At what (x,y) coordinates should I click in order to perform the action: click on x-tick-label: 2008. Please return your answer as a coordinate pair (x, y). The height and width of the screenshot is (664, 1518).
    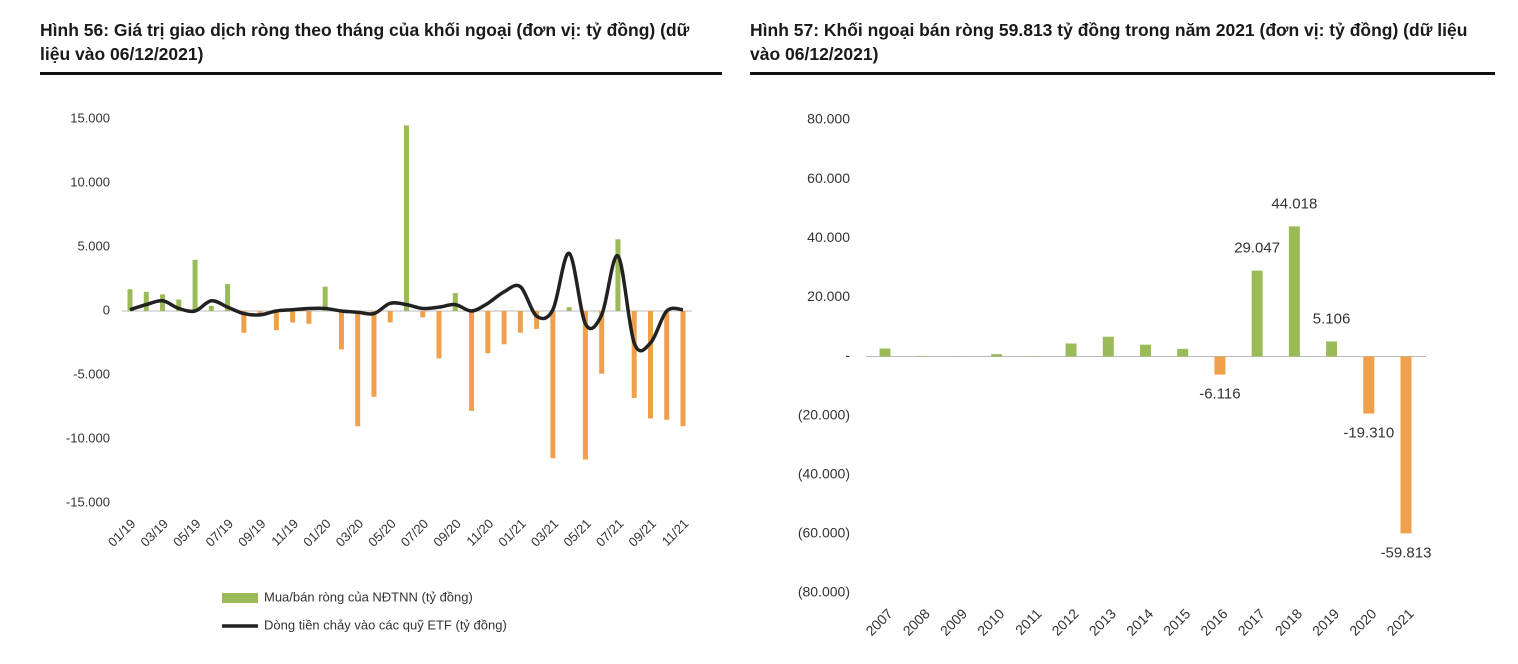
    Looking at the image, I should click on (916, 621).